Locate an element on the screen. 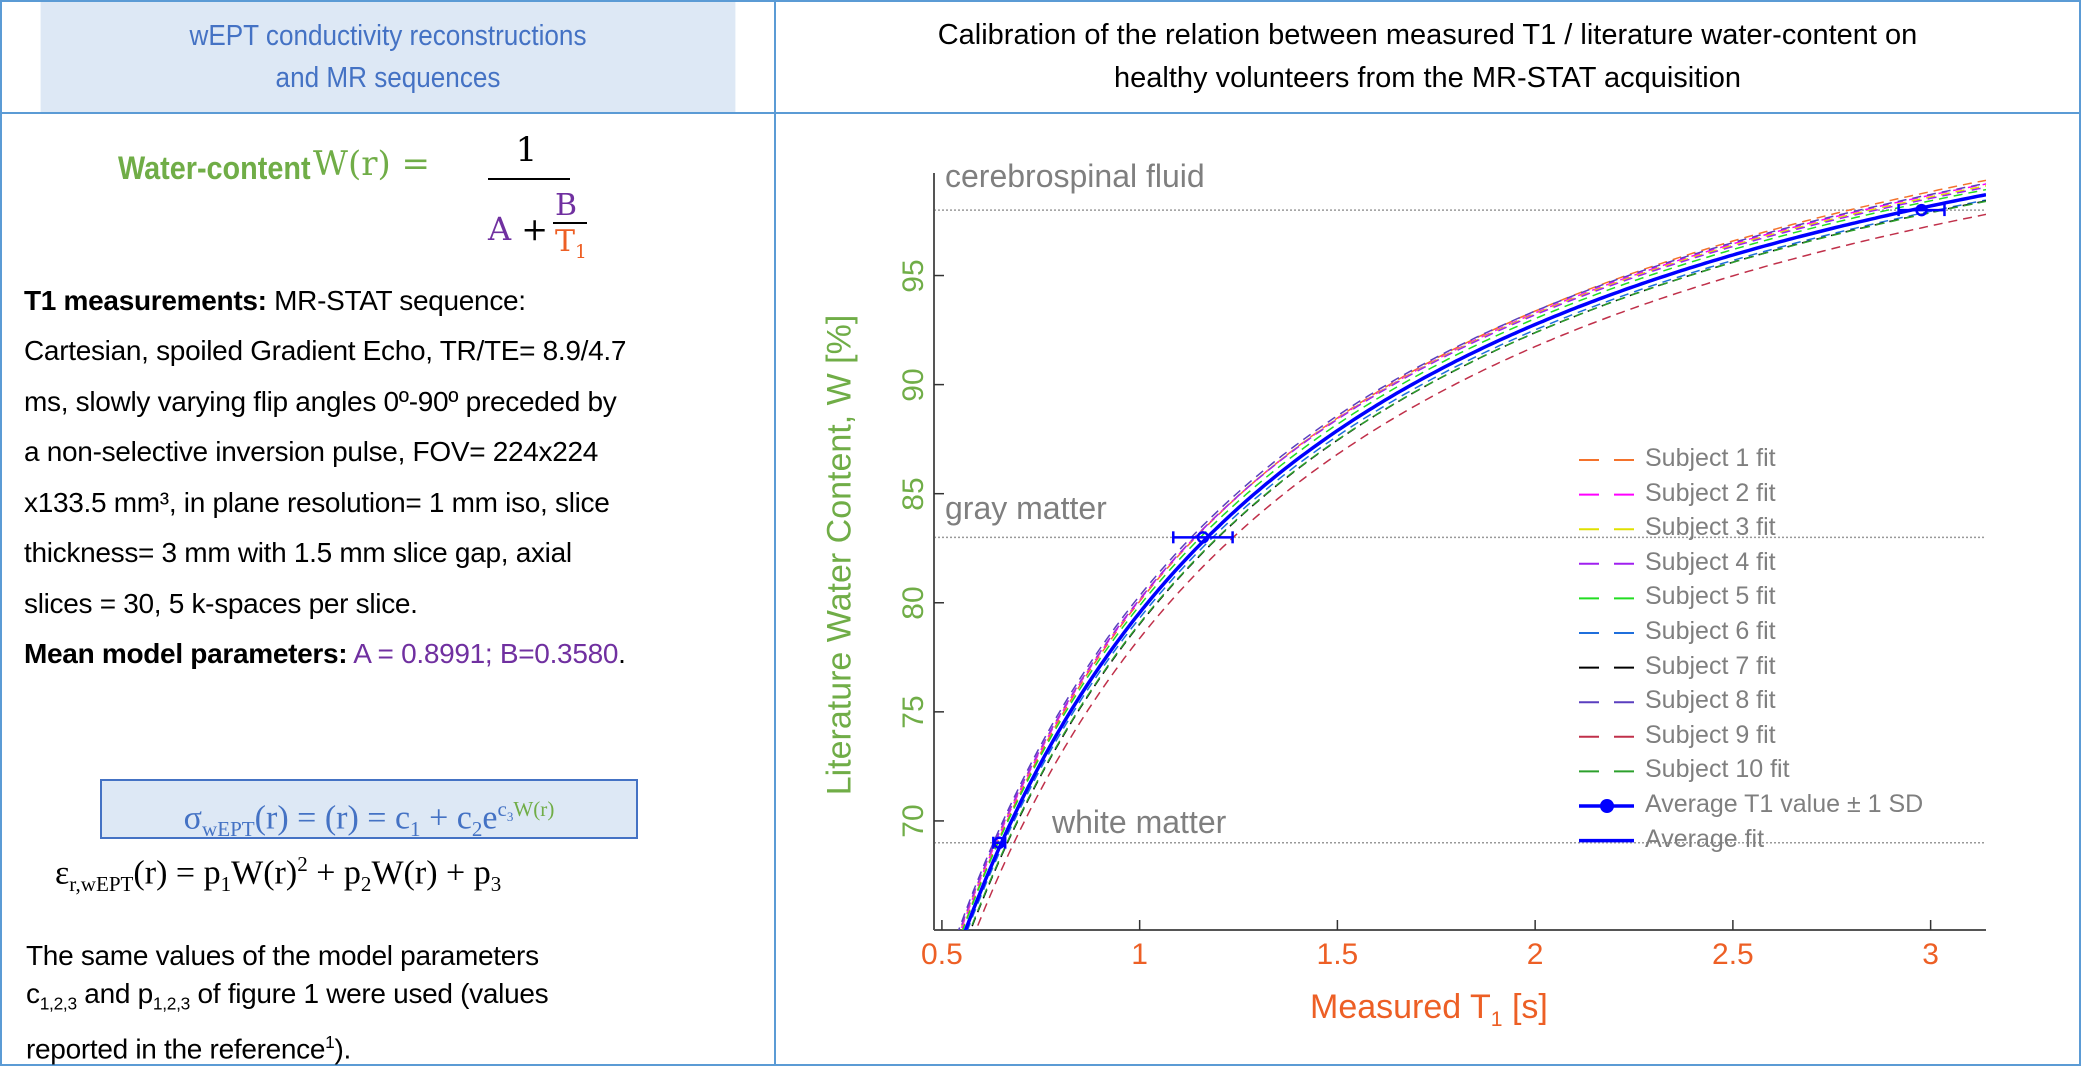 The width and height of the screenshot is (2081, 1068). legend-entry: Subject 4 fit is located at coordinates (1710, 561).